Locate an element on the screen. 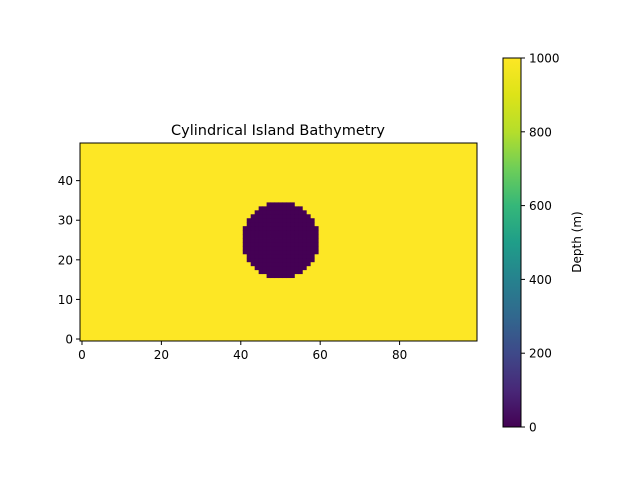 This screenshot has height=480, width=640. x-tick-label: 40 is located at coordinates (240, 355).